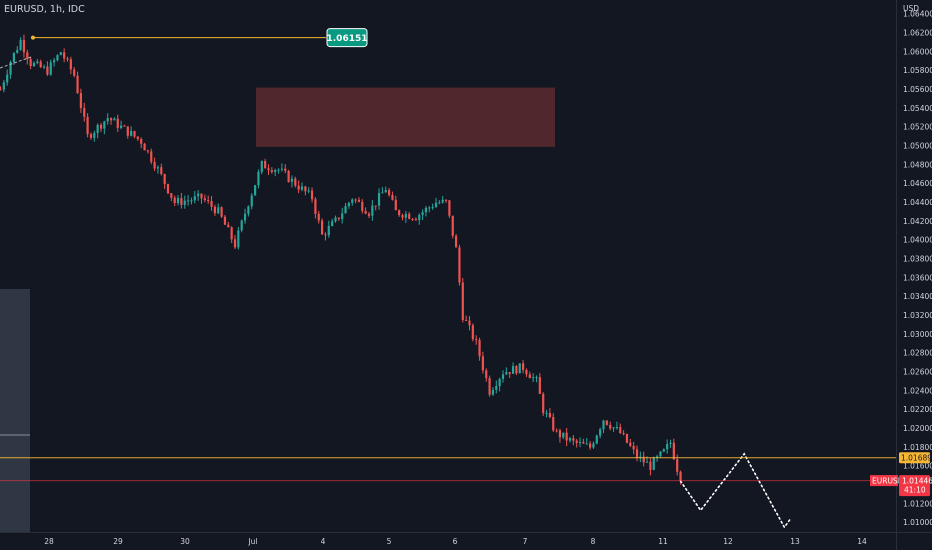 This screenshot has width=932, height=550. Describe the element at coordinates (884, 481) in the screenshot. I see `last-price-symbol-box` at that location.